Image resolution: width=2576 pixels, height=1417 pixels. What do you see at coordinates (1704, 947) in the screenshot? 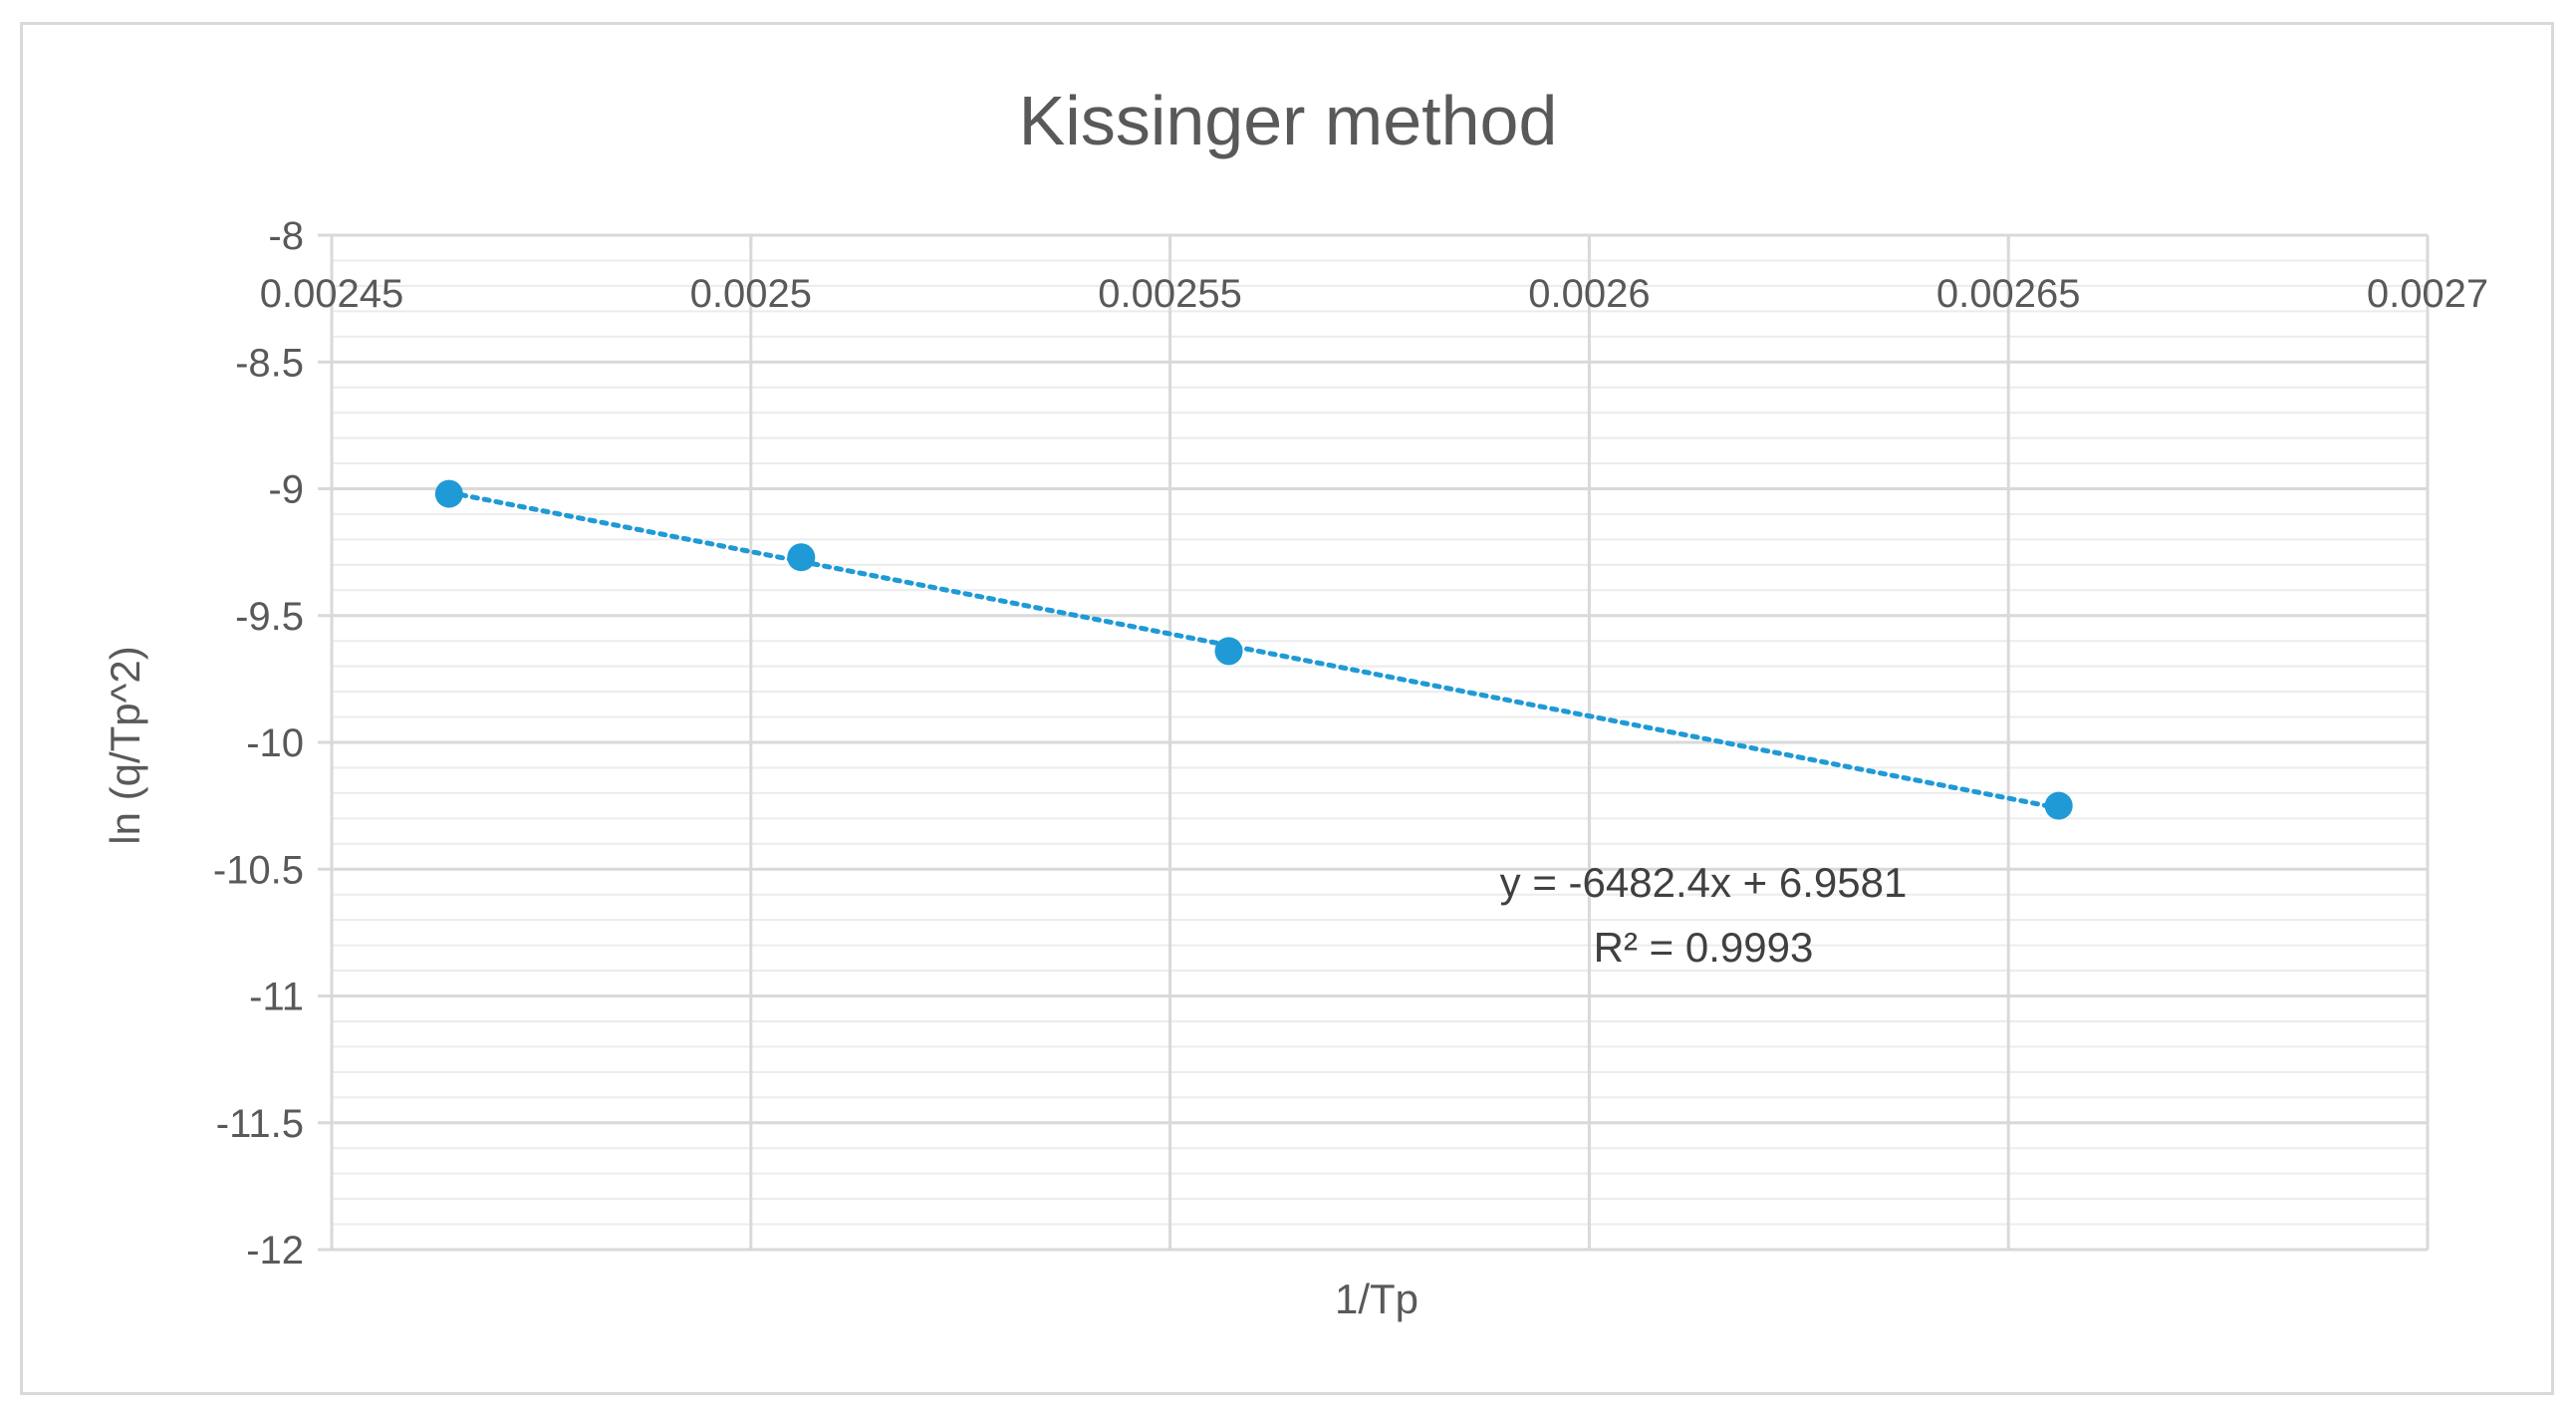
I see `r-squared-label: R² = 0.9993` at bounding box center [1704, 947].